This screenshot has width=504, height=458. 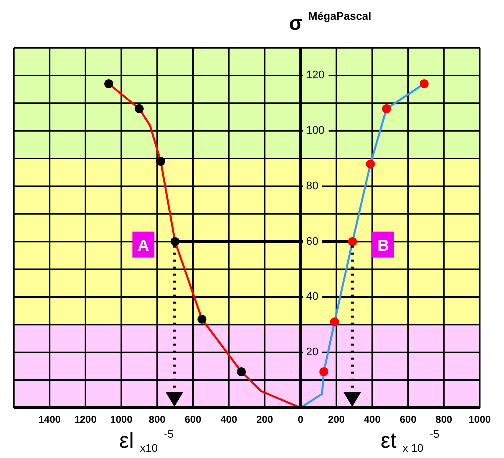 What do you see at coordinates (312, 297) in the screenshot?
I see `y-tick-label: 40` at bounding box center [312, 297].